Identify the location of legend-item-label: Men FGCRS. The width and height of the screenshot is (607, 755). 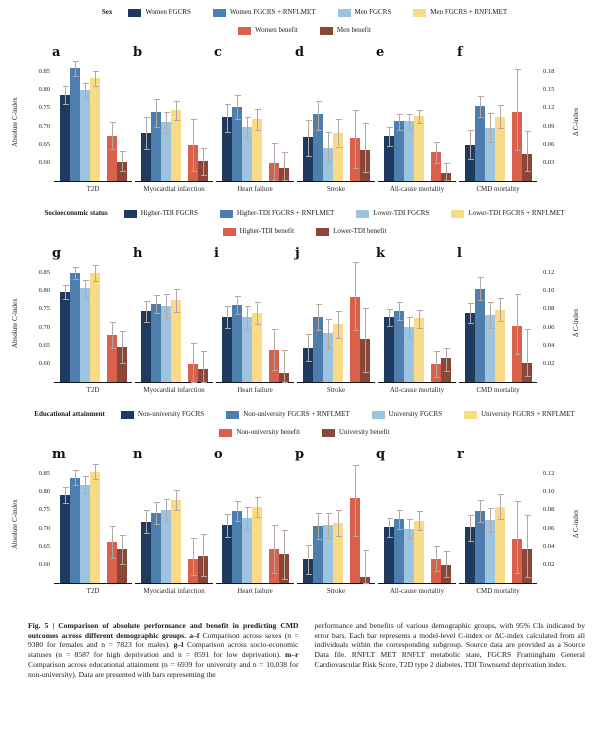
(373, 12).